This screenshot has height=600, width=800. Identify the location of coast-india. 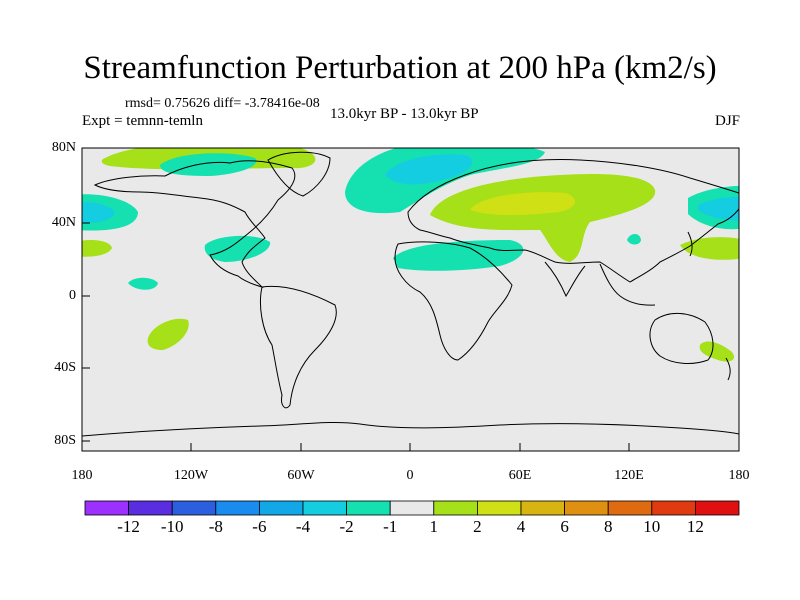
(565, 279).